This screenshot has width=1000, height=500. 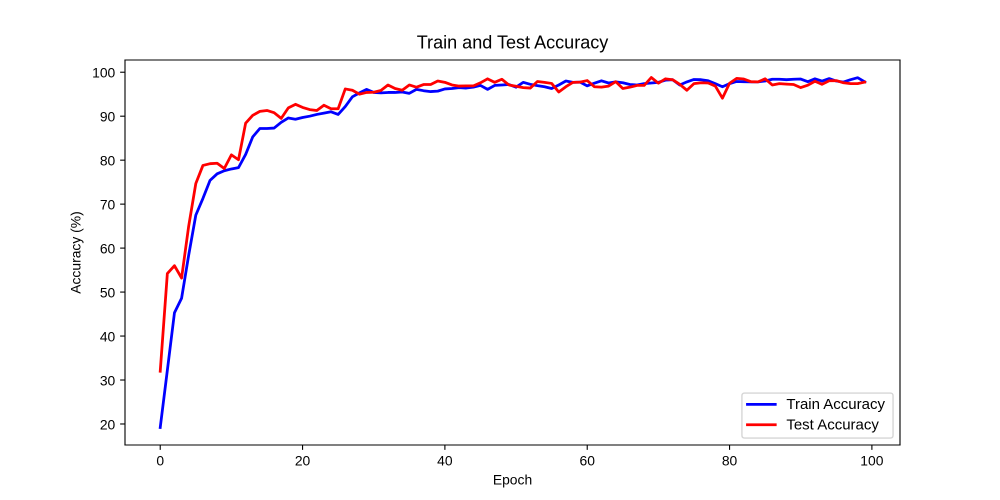 What do you see at coordinates (835, 404) in the screenshot?
I see `svg-text: Train Accuracy` at bounding box center [835, 404].